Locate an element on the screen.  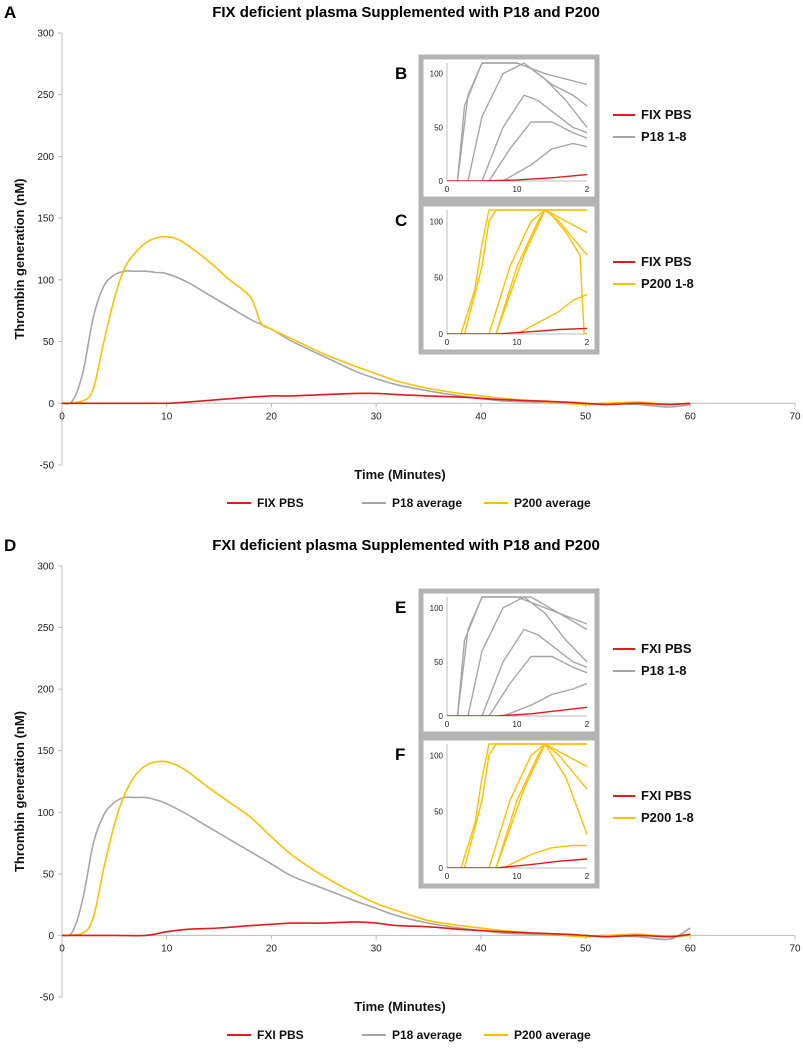
inset-c: C 0 50 100 0 10 2 FIX PBS P200 1-8 is located at coordinates (544, 278).